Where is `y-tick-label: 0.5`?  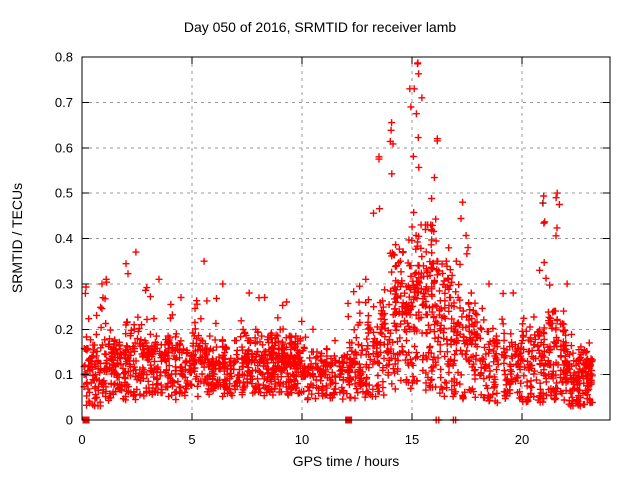
y-tick-label: 0.5 is located at coordinates (64, 193).